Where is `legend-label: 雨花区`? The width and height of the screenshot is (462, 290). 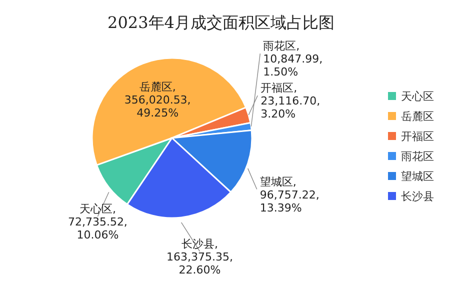
legend-label: 雨花区 is located at coordinates (417, 156).